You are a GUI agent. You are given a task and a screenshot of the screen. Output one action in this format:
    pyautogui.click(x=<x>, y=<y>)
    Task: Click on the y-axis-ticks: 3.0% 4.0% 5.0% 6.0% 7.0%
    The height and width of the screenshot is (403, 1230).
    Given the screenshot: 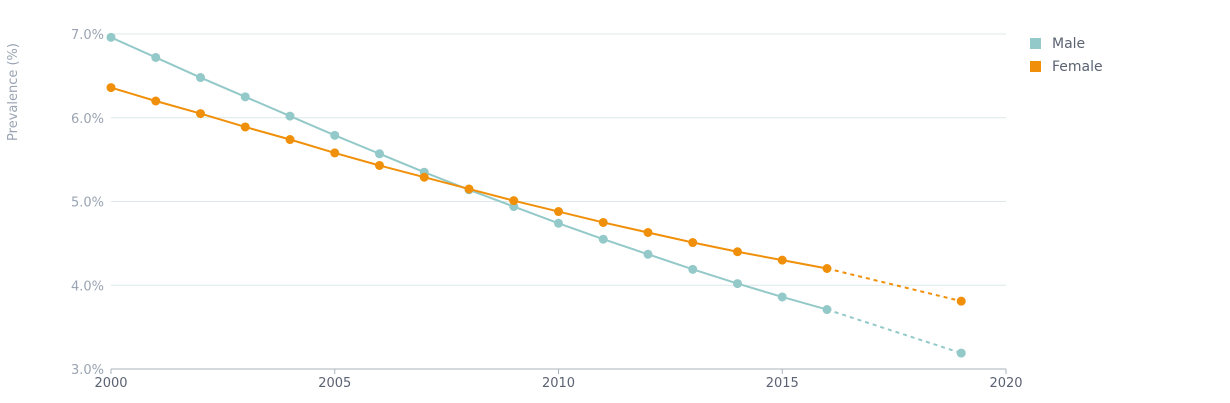 What is the action you would take?
    pyautogui.click(x=87, y=203)
    